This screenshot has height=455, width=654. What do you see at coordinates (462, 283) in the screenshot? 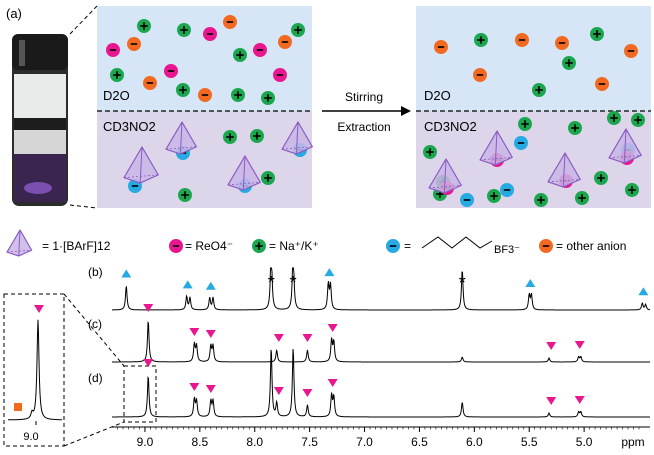
I see `solvent-star: *` at bounding box center [462, 283].